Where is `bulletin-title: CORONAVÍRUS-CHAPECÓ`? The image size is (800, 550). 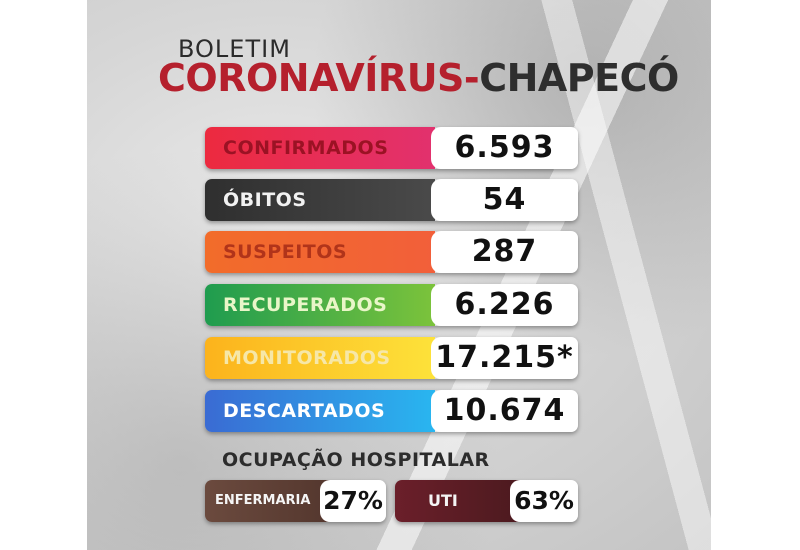
bulletin-title: CORONAVÍRUS-CHAPECÓ is located at coordinates (418, 78).